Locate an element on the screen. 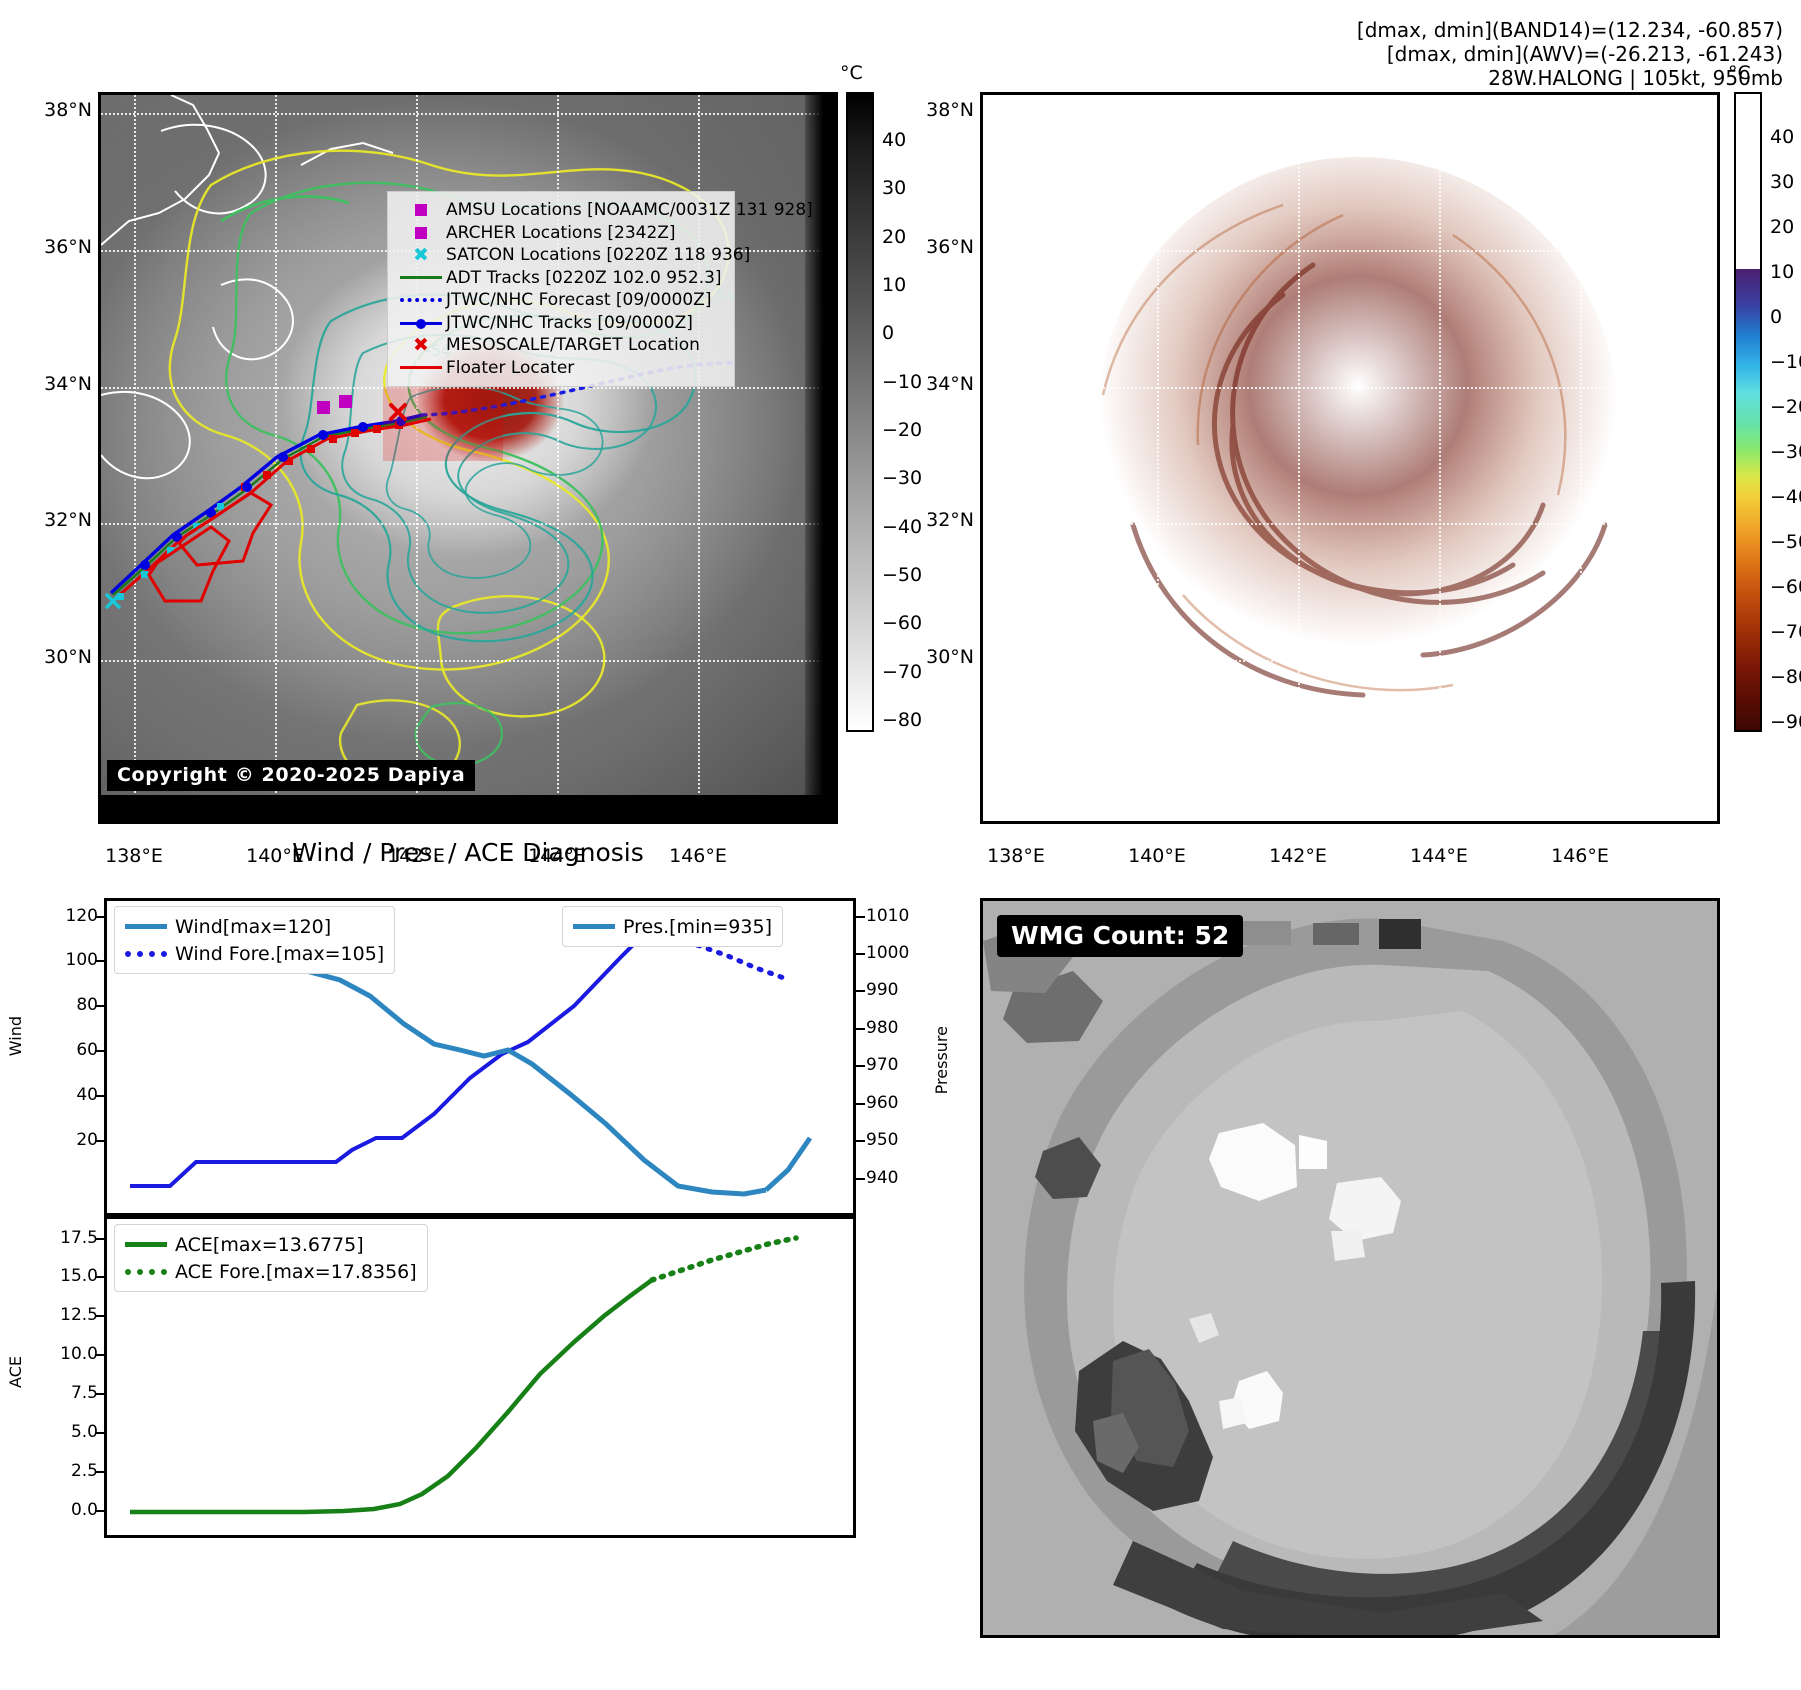  legend-label: AMSU Locations [NOAAMC/0031Z 131 928] is located at coordinates (629, 210).